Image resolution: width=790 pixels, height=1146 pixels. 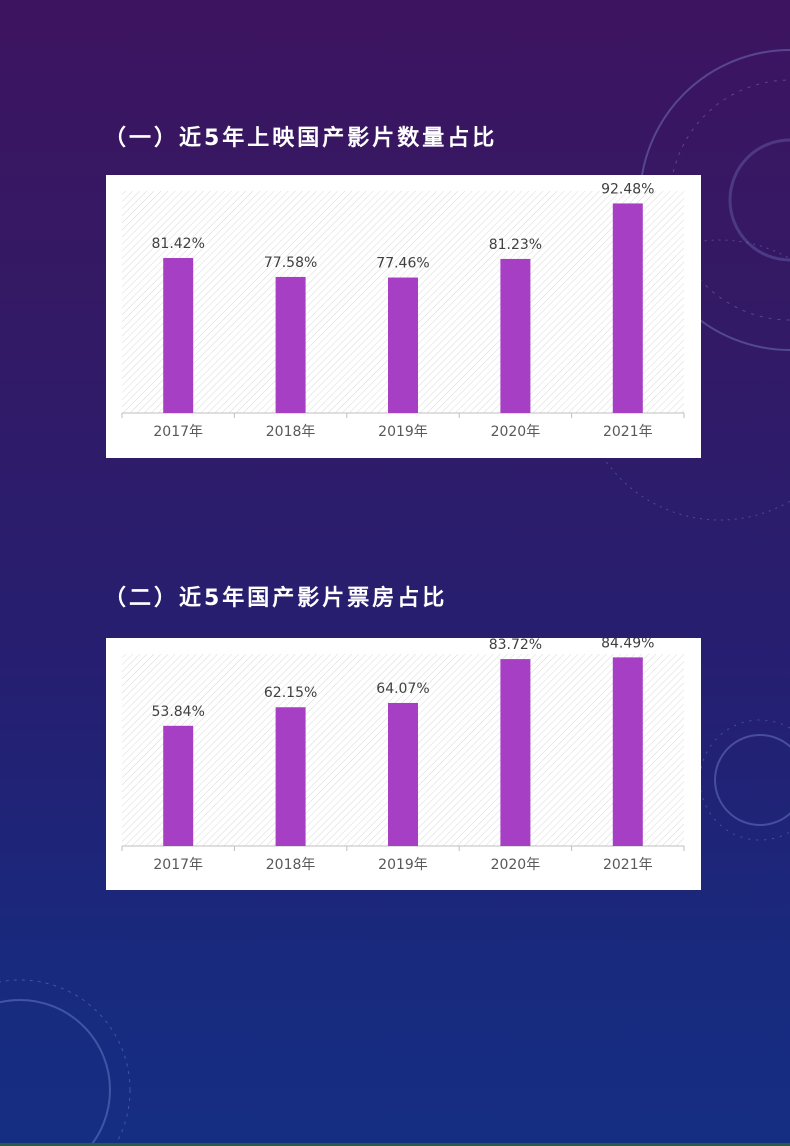 I want to click on section-title-film-count: （一）近5年上映国产影片数量占比, so click(x=301, y=138).